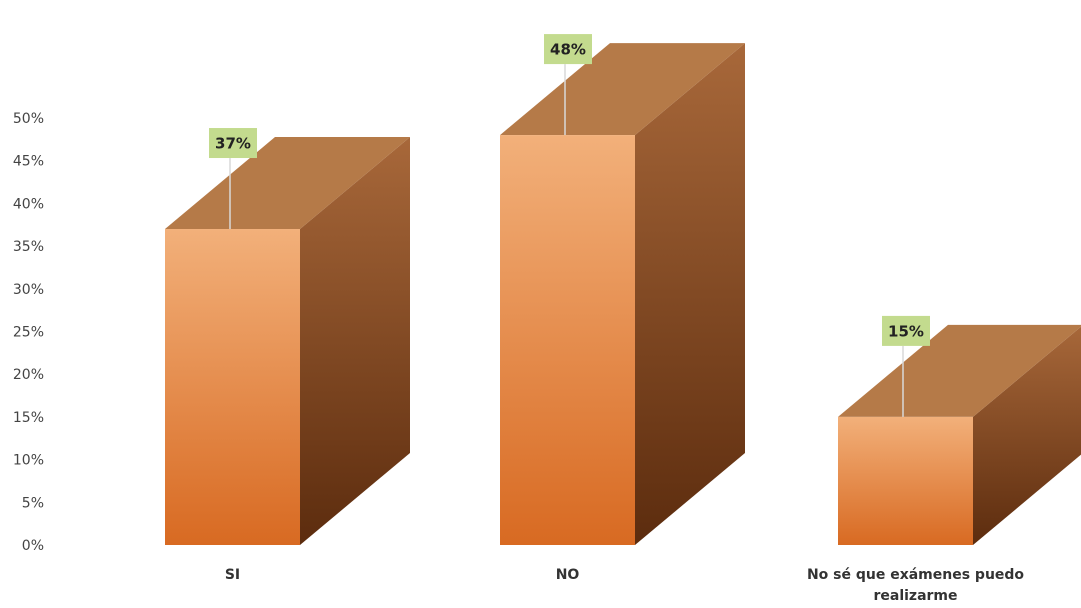 This screenshot has width=1081, height=608. I want to click on y-tick-label: 20%, so click(28, 375).